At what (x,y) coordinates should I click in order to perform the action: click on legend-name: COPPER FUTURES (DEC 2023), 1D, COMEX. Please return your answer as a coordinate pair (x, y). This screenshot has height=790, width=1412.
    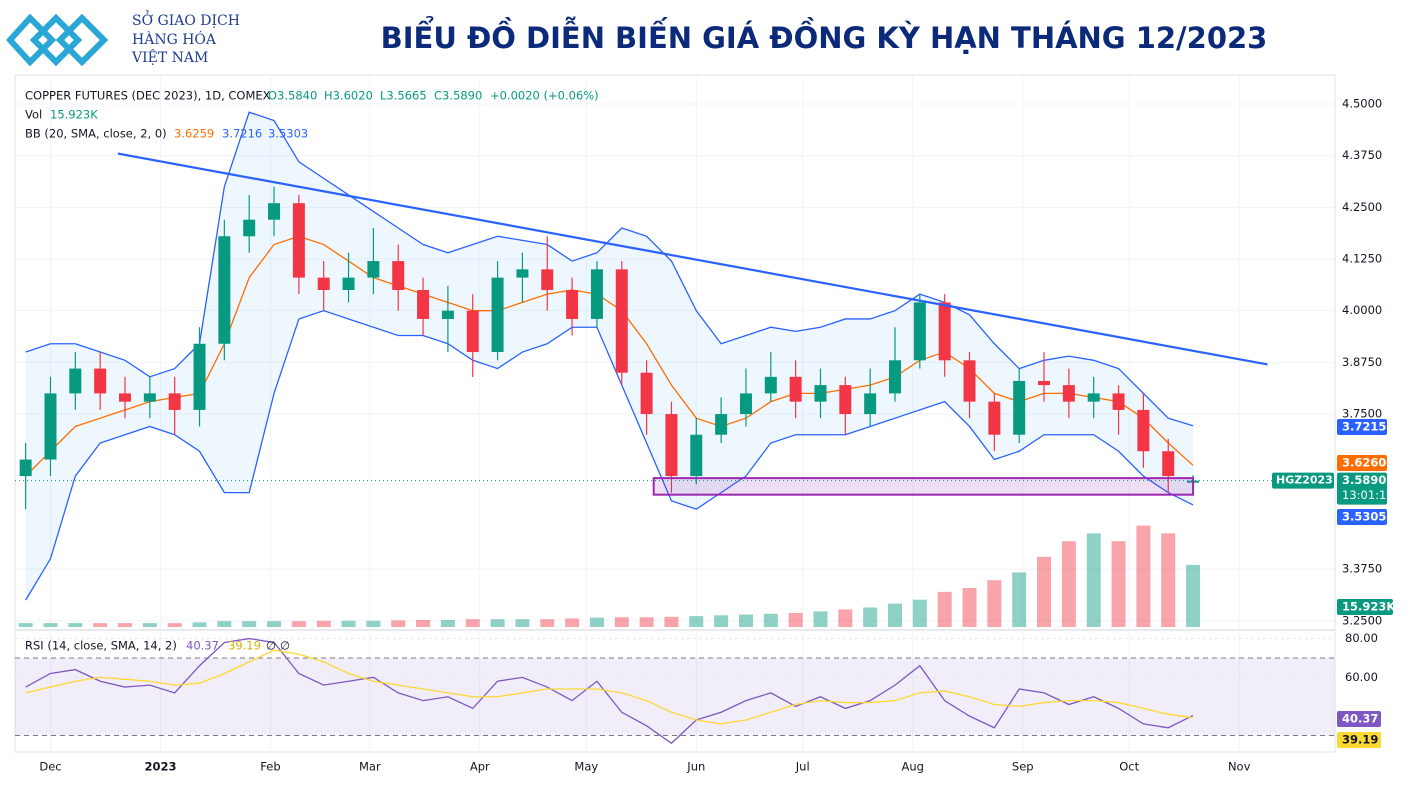
    Looking at the image, I should click on (148, 96).